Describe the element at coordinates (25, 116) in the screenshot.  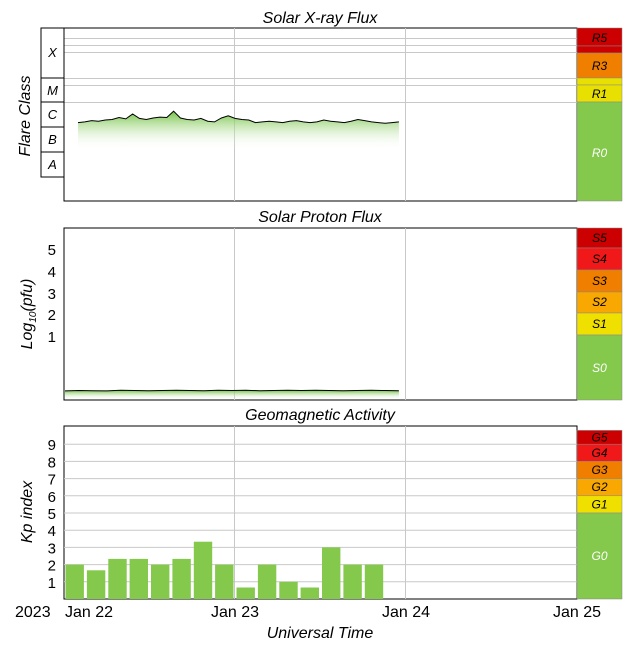
I see `xray-ylabel: Flare Class` at that location.